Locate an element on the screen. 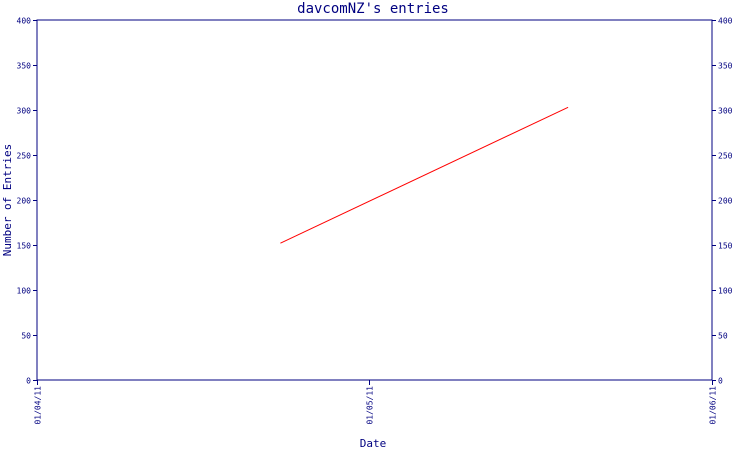  y-tick-label-left: 150 is located at coordinates (24, 246).